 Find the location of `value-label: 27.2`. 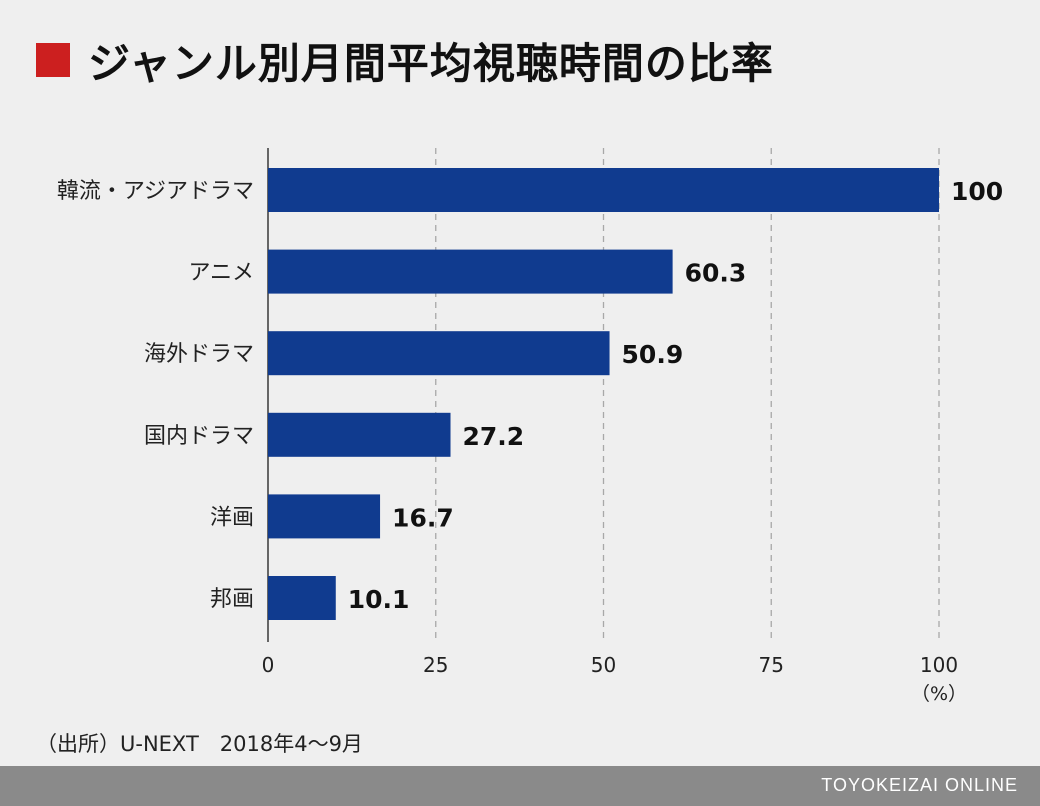

value-label: 27.2 is located at coordinates (494, 436).